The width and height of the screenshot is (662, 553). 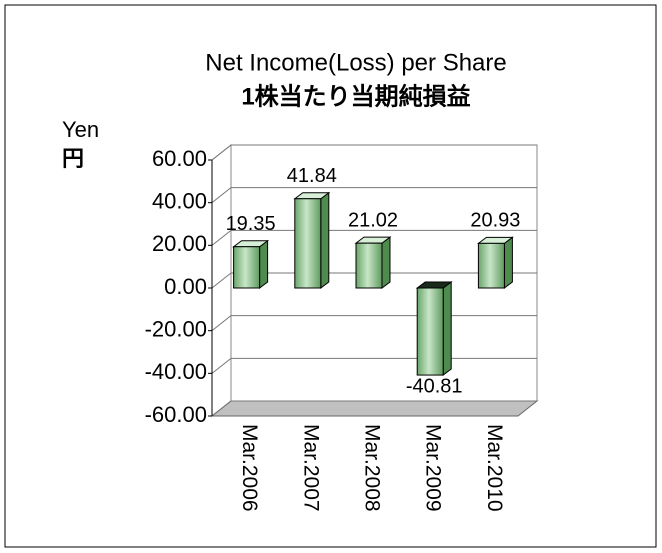 What do you see at coordinates (312, 176) in the screenshot?
I see `data-label: 41.84` at bounding box center [312, 176].